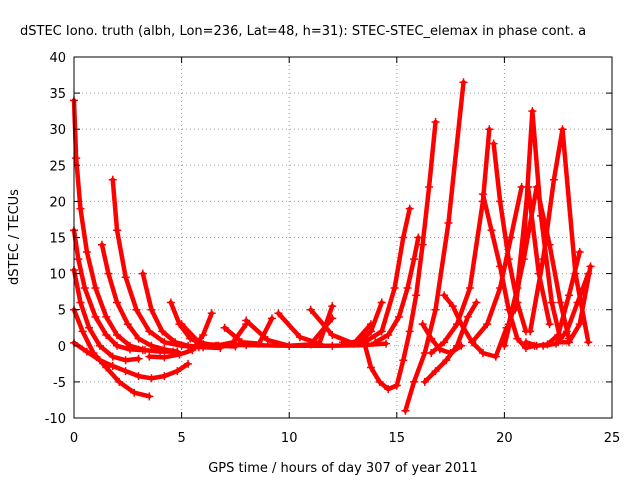 The width and height of the screenshot is (640, 480). I want to click on x-tick-label: 20, so click(504, 438).